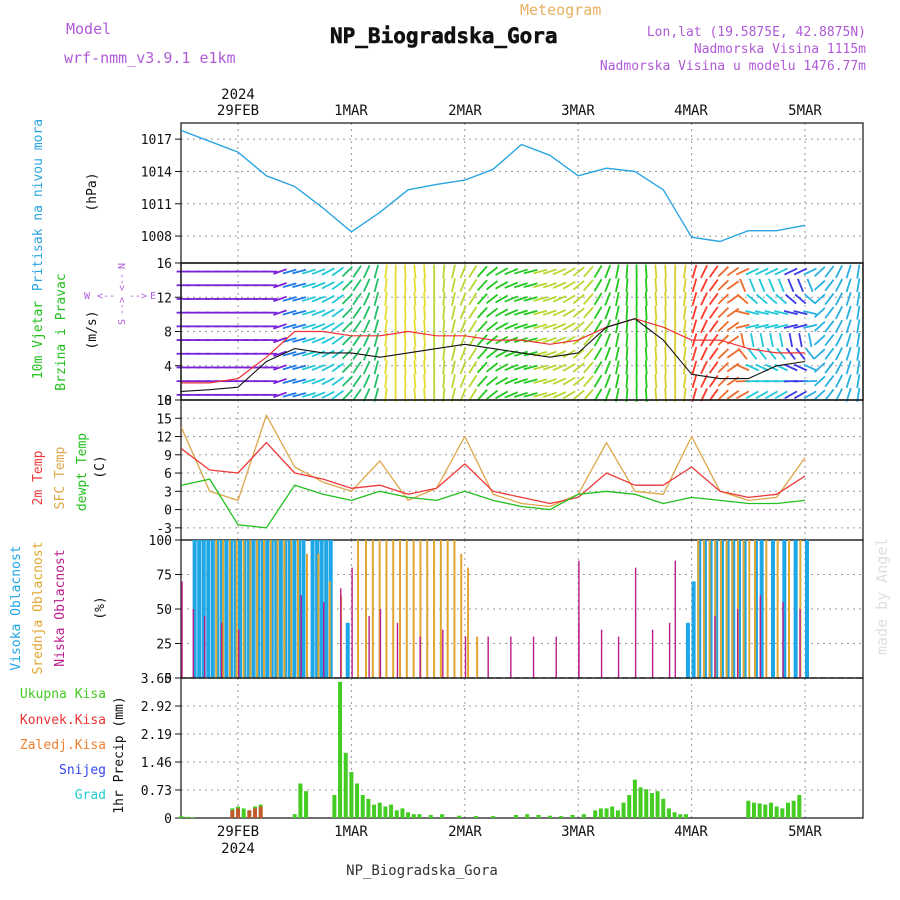  I want to click on temperature-ytick-label: 0, so click(168, 511).